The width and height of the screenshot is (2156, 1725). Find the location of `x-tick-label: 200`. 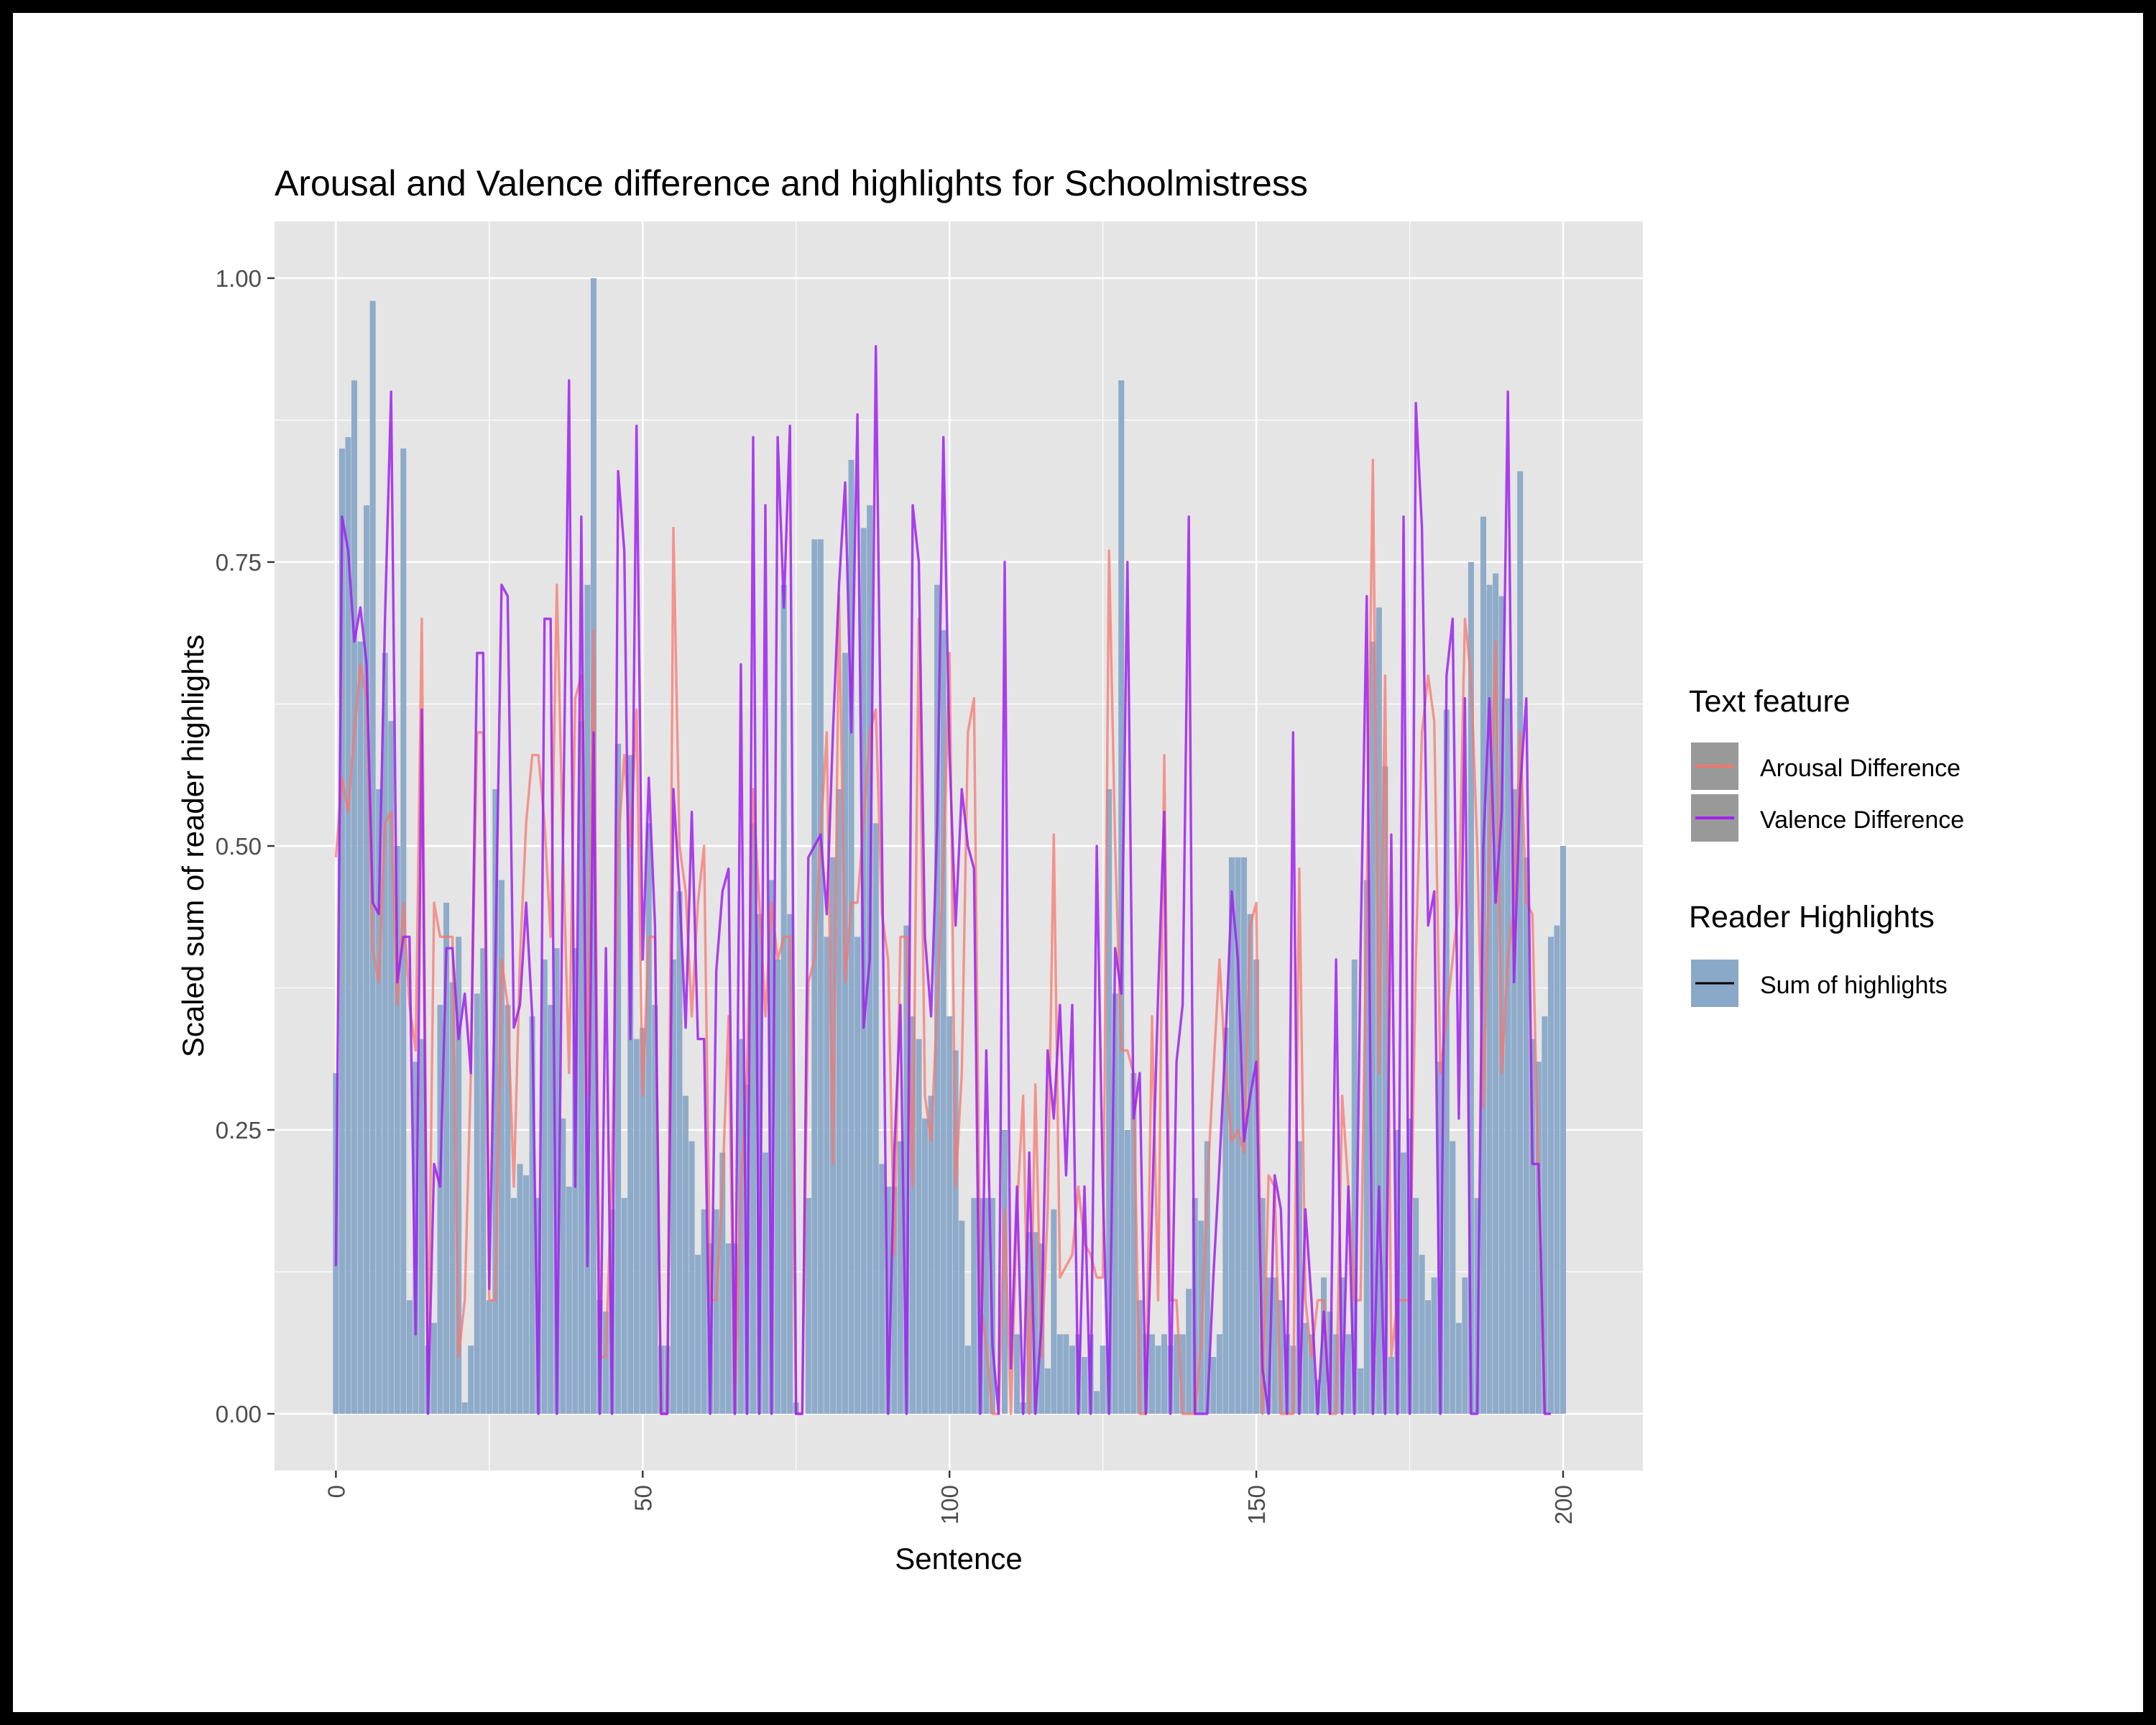

x-tick-label: 200 is located at coordinates (1564, 1504).